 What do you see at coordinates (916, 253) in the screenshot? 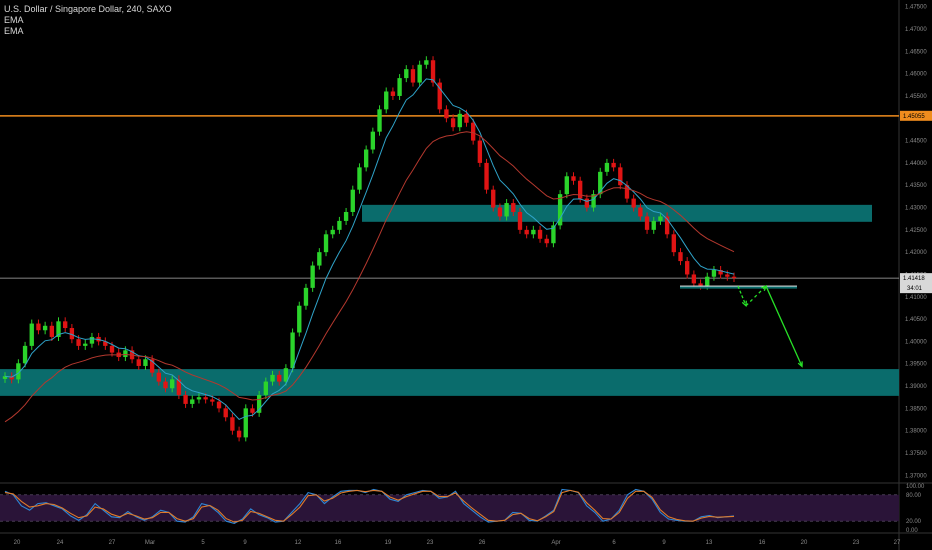
I see `price-tick-label: 1.42000` at bounding box center [916, 253].